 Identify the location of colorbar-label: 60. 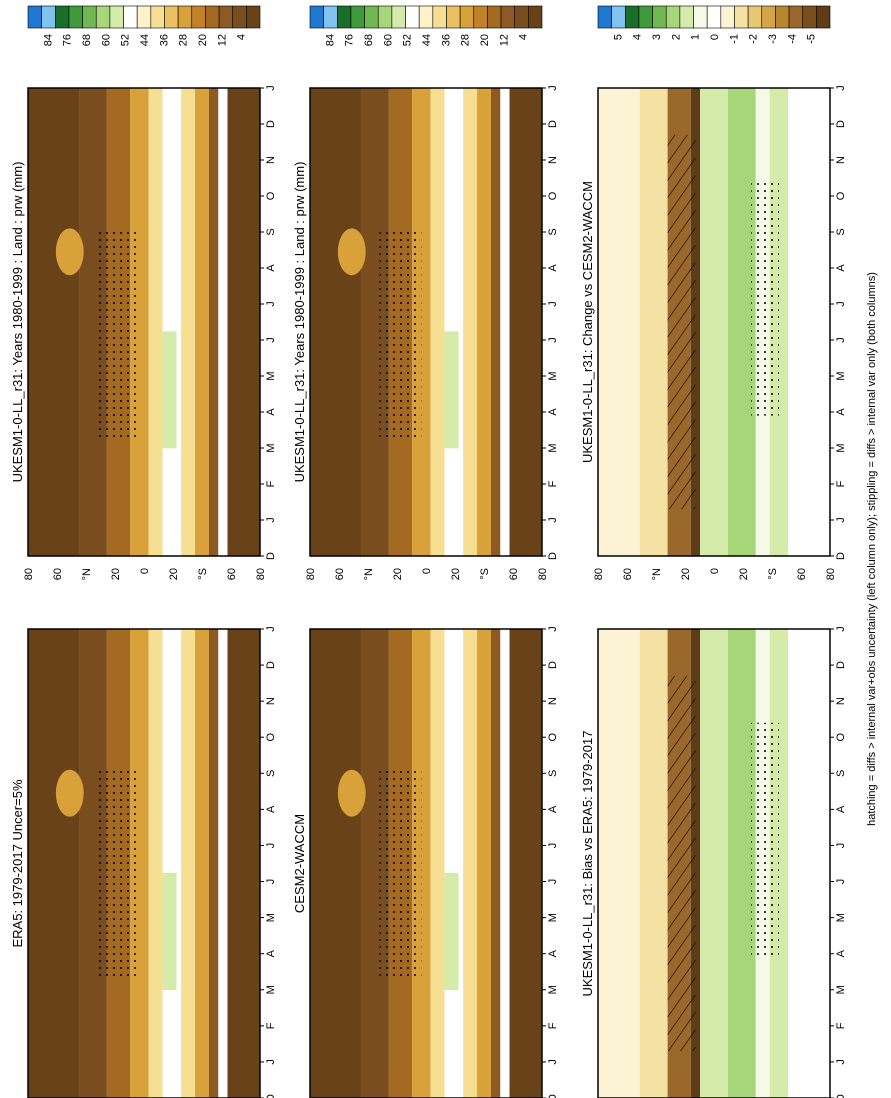
(106, 40).